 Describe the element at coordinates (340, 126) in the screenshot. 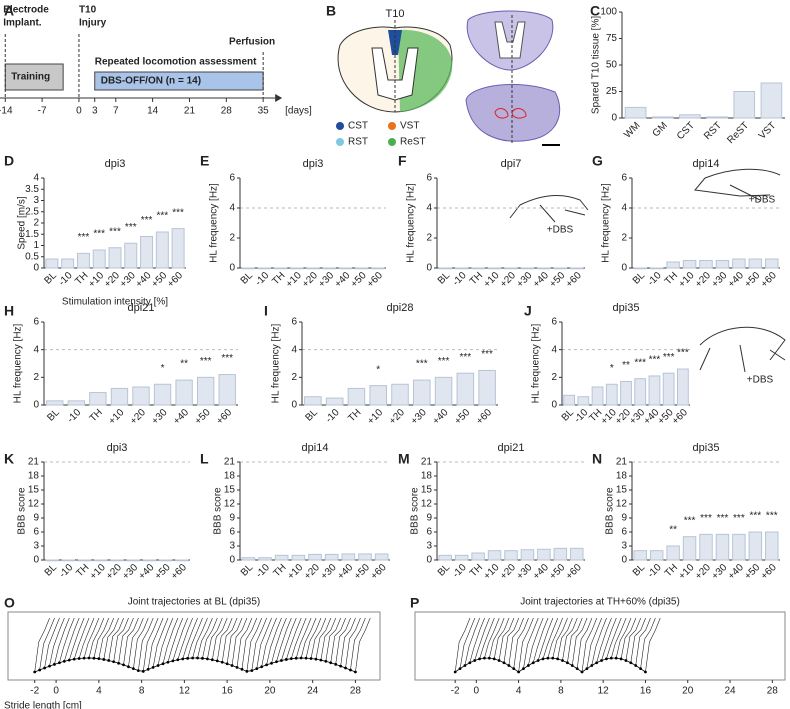

I see `legend-swatch` at that location.